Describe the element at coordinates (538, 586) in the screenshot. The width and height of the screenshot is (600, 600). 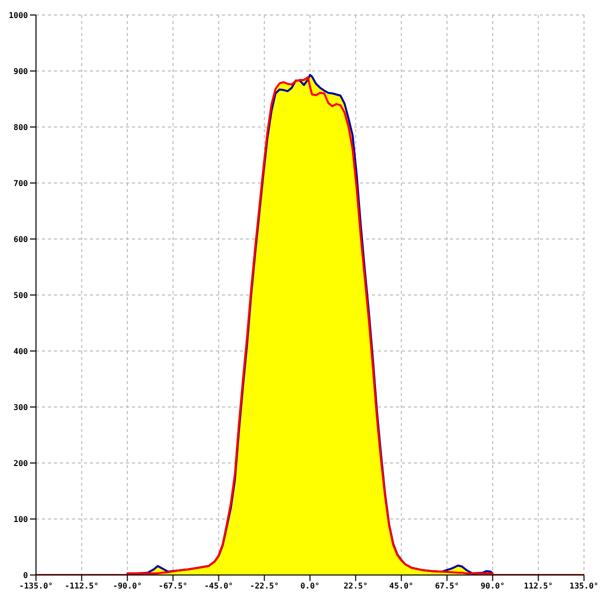
I see `x-tick-label: 112.5°` at that location.